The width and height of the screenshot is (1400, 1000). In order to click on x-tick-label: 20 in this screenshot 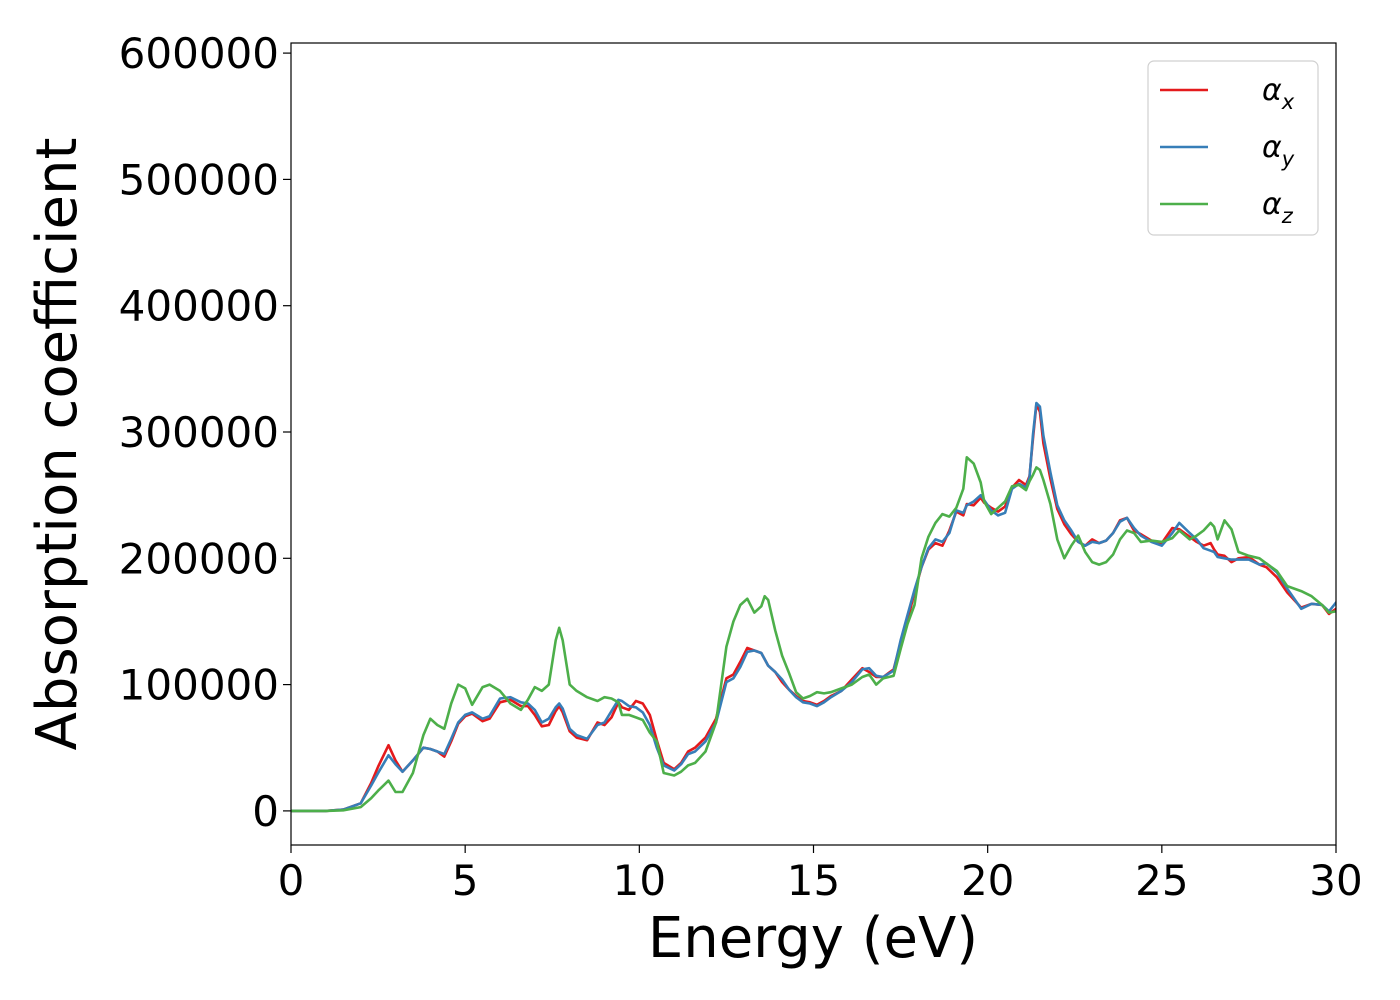, I will do `click(987, 880)`.